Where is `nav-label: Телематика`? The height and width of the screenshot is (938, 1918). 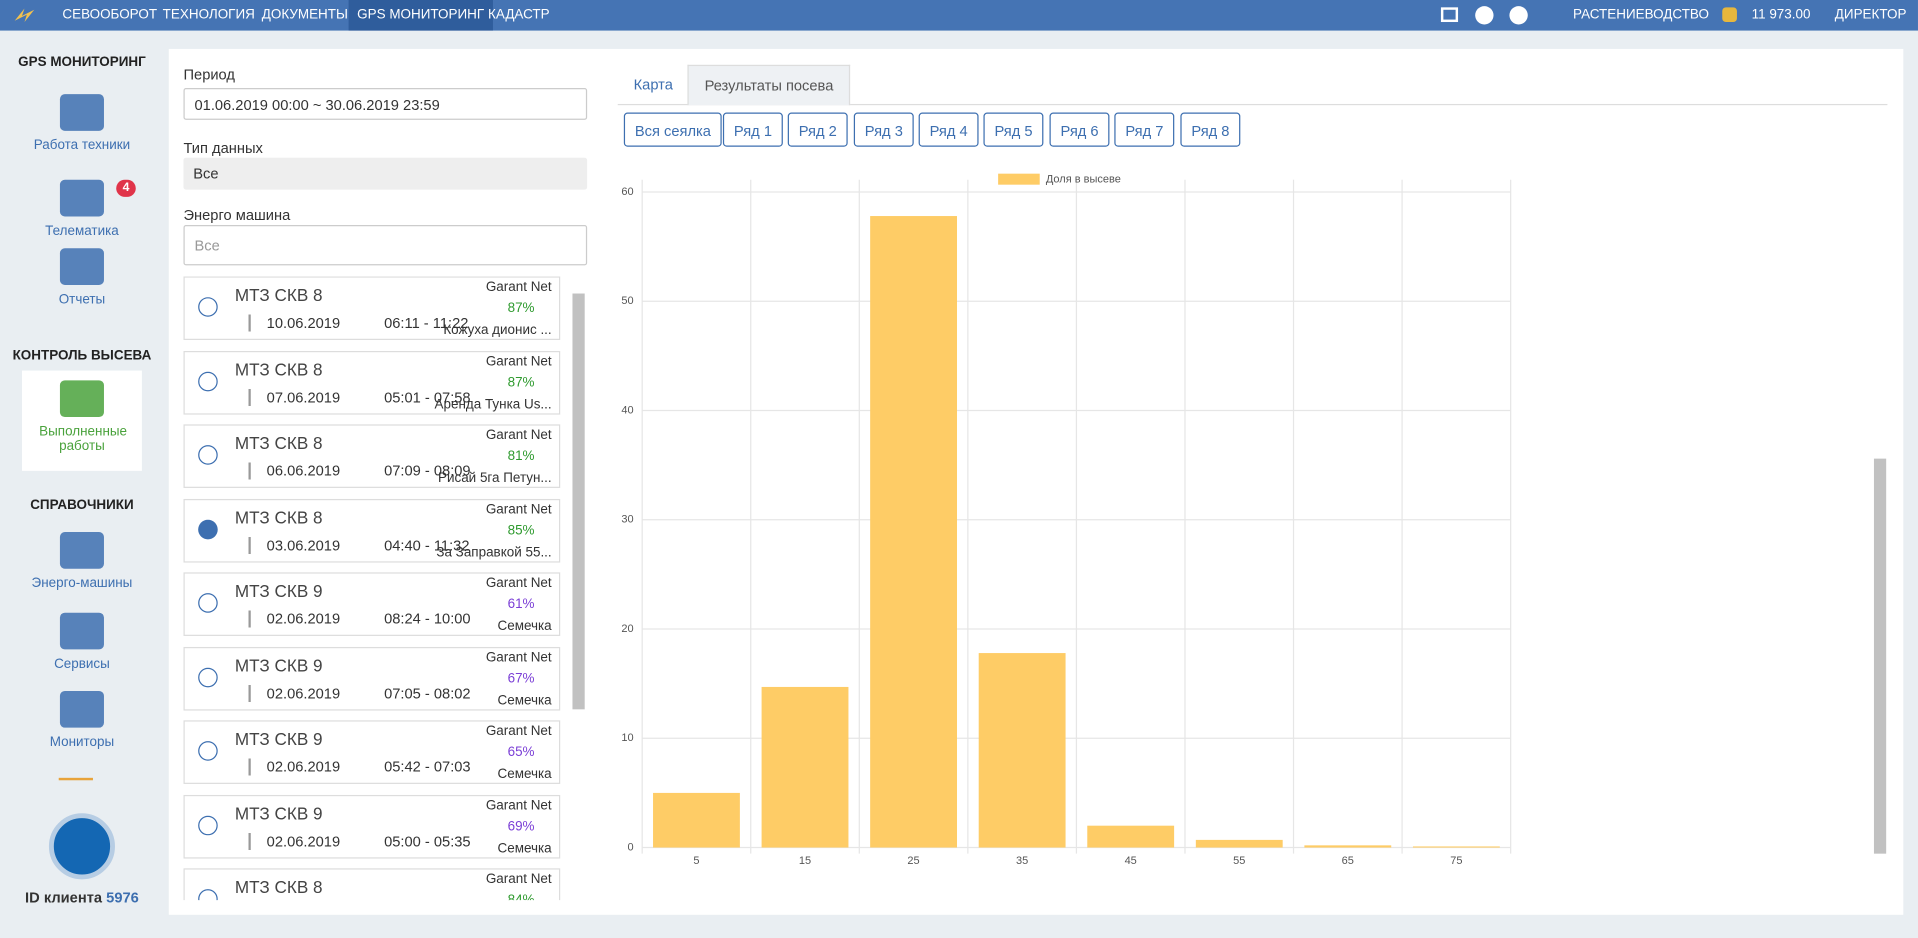 nav-label: Телематика is located at coordinates (82, 231).